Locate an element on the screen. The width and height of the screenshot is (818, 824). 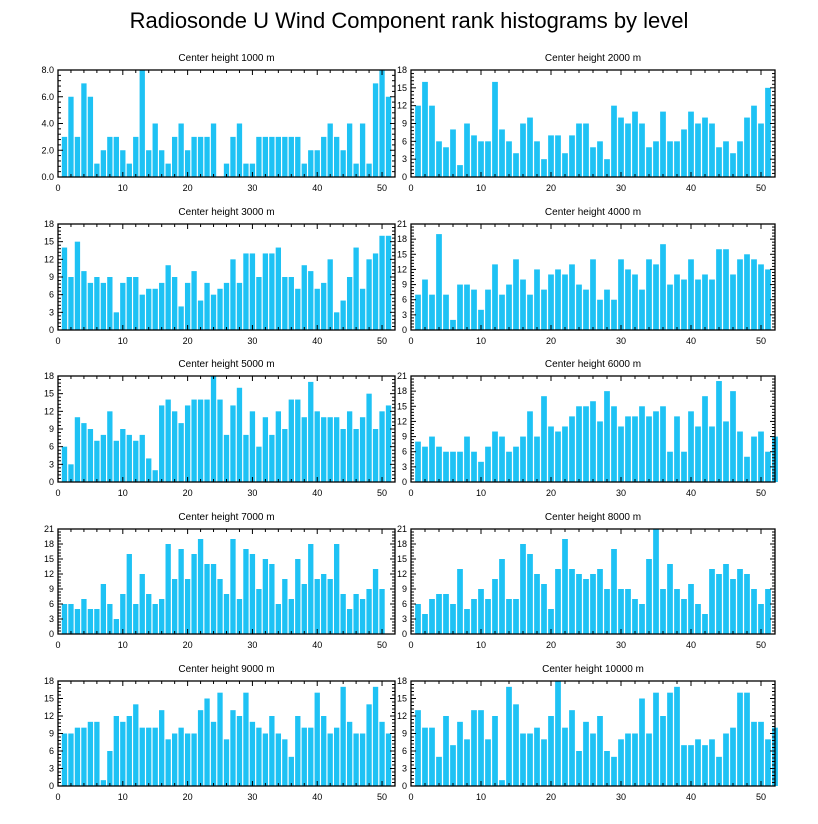
x-tick-label: 30 is located at coordinates (621, 188).